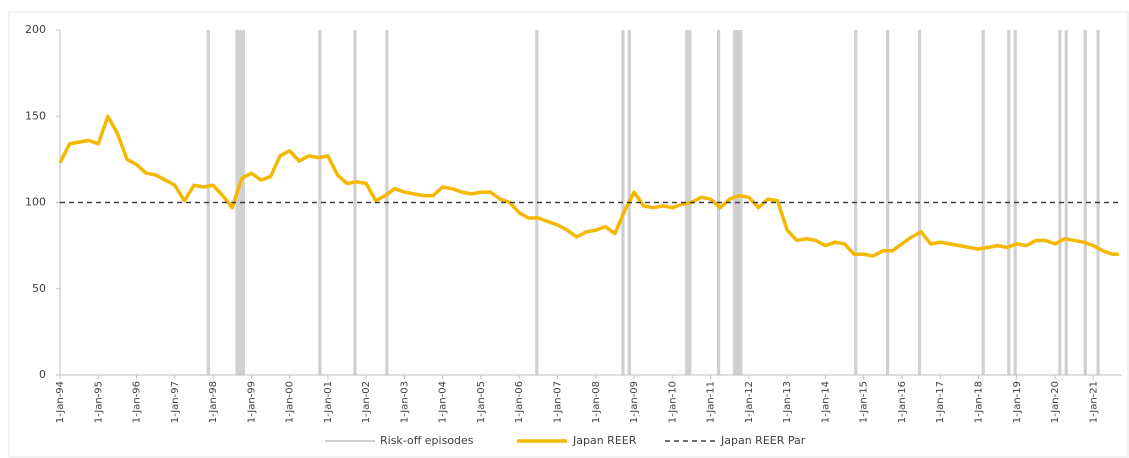 This screenshot has height=458, width=1129. Describe the element at coordinates (328, 402) in the screenshot. I see `x-tick-label: 1-Jan-01` at that location.